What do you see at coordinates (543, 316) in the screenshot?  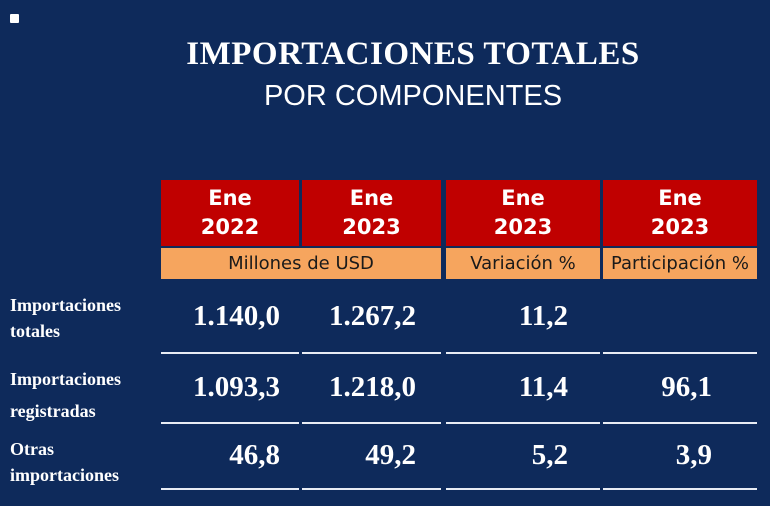 I see `cell-value: 11,2` at bounding box center [543, 316].